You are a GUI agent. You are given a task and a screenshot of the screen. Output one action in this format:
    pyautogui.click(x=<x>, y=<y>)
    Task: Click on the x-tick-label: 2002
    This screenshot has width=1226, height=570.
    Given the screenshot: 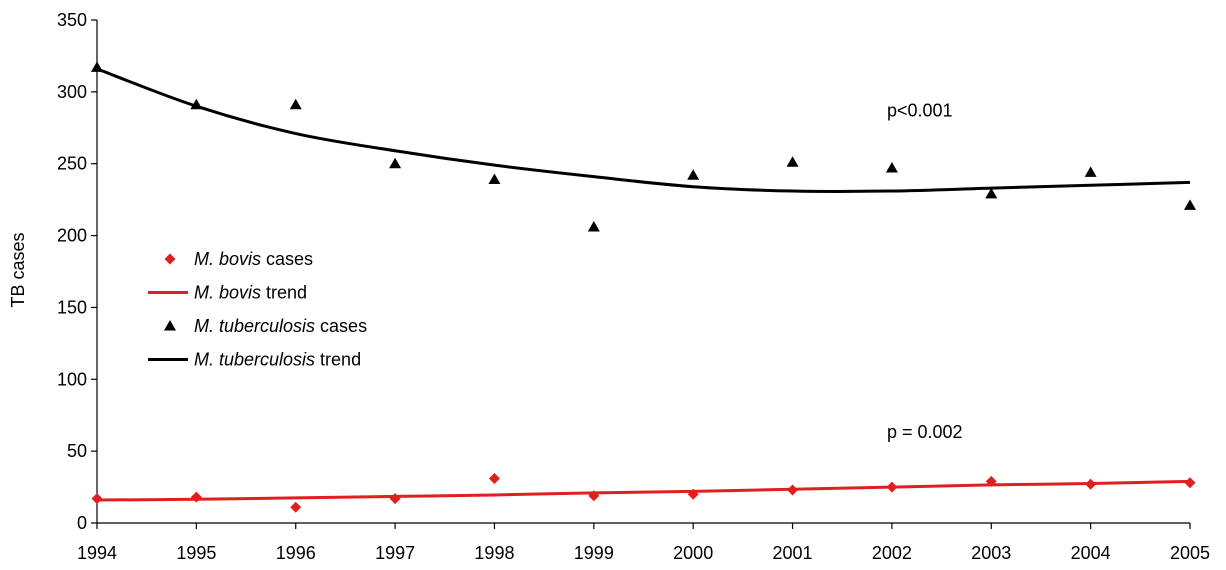 What is the action you would take?
    pyautogui.click(x=892, y=553)
    